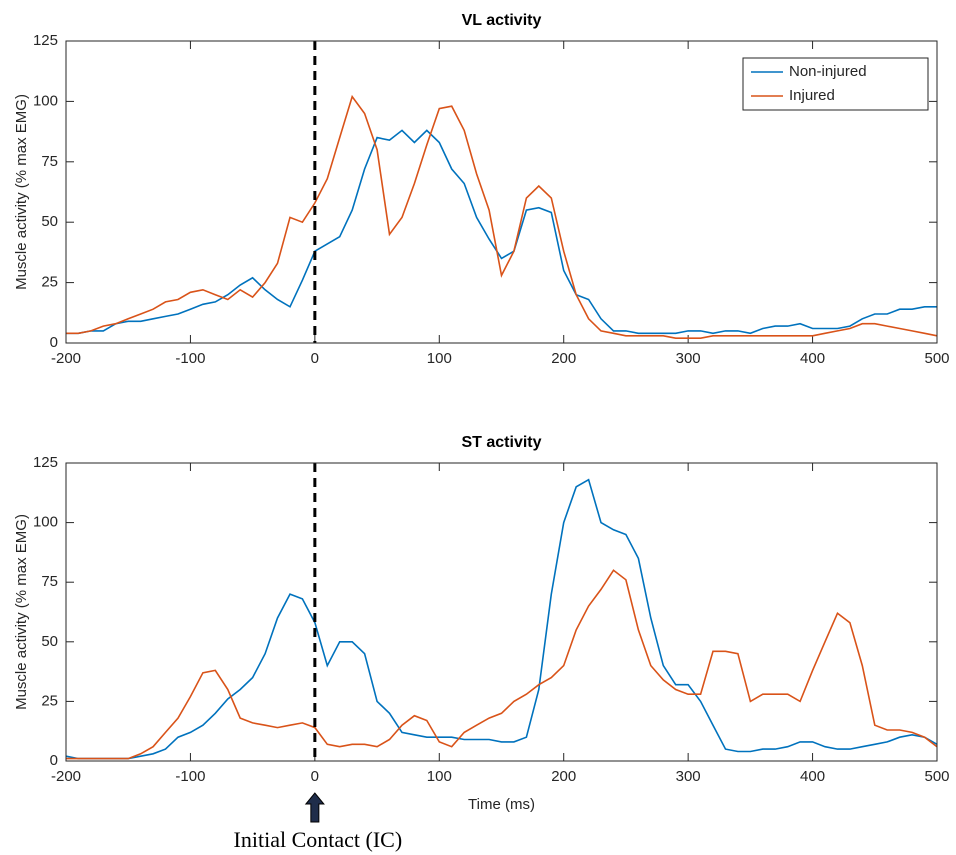  I want to click on legend-label: Non-injured, so click(828, 71).